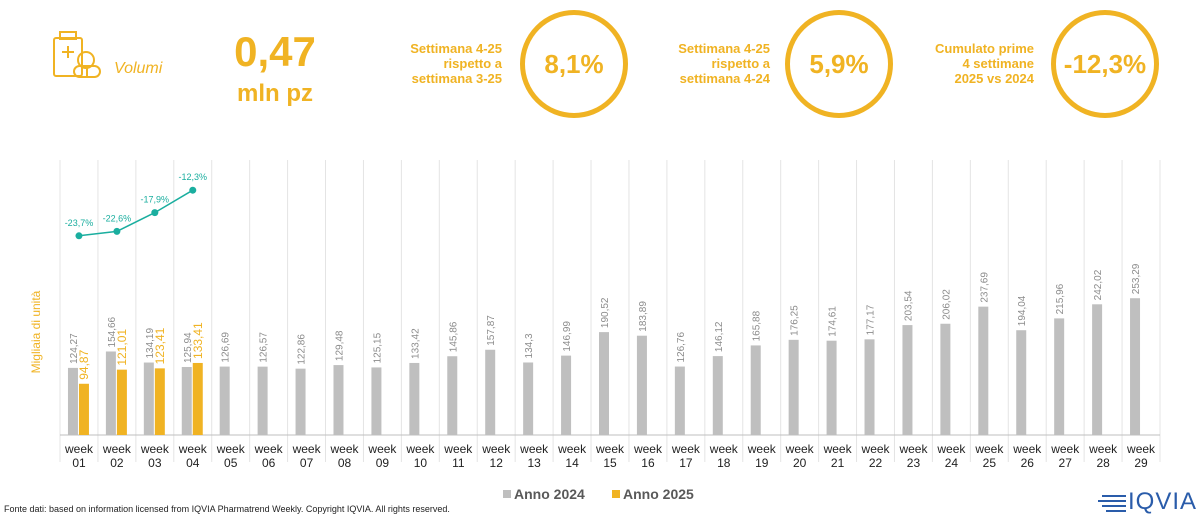 The width and height of the screenshot is (1203, 517). Describe the element at coordinates (1163, 501) in the screenshot. I see `logo: IQVIA` at that location.